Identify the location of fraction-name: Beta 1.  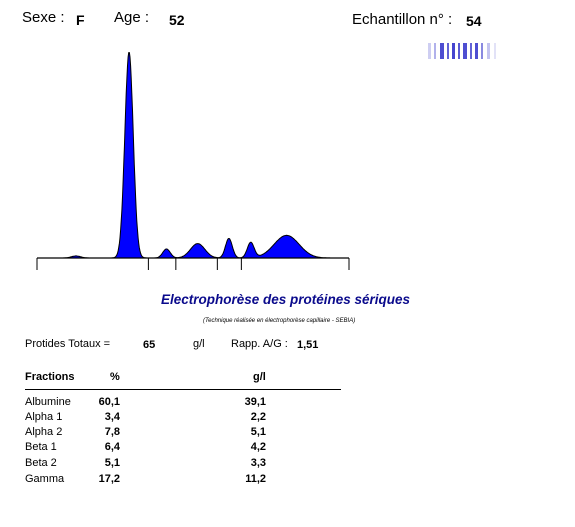
(41, 447).